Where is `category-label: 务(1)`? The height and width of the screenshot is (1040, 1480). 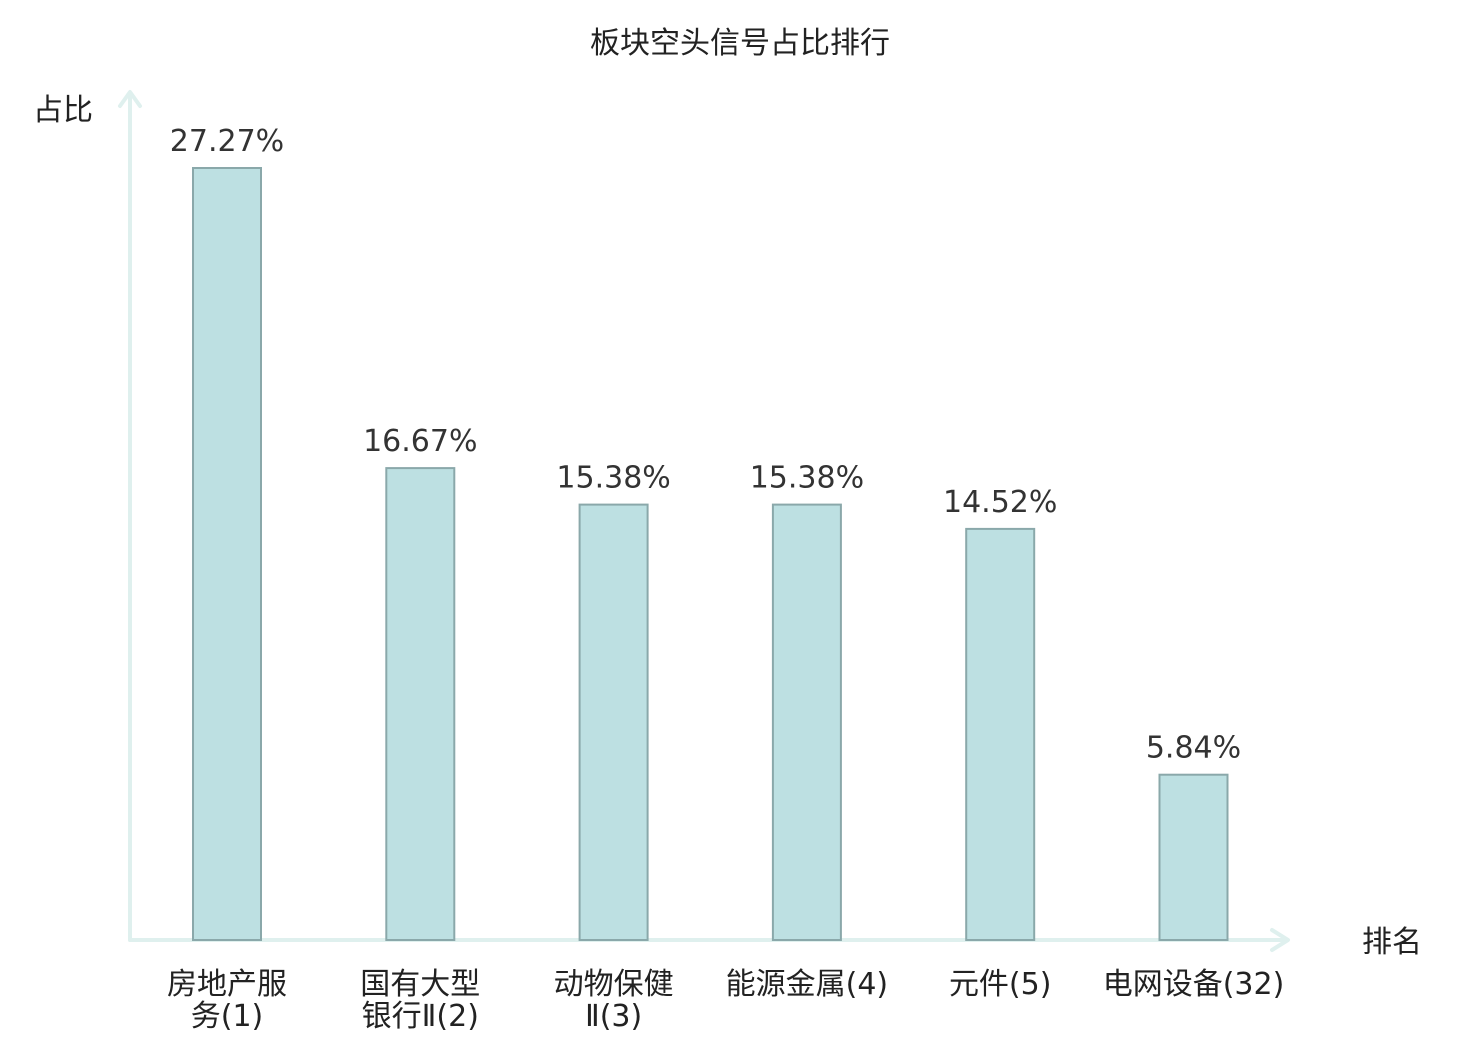 category-label: 务(1) is located at coordinates (227, 1016).